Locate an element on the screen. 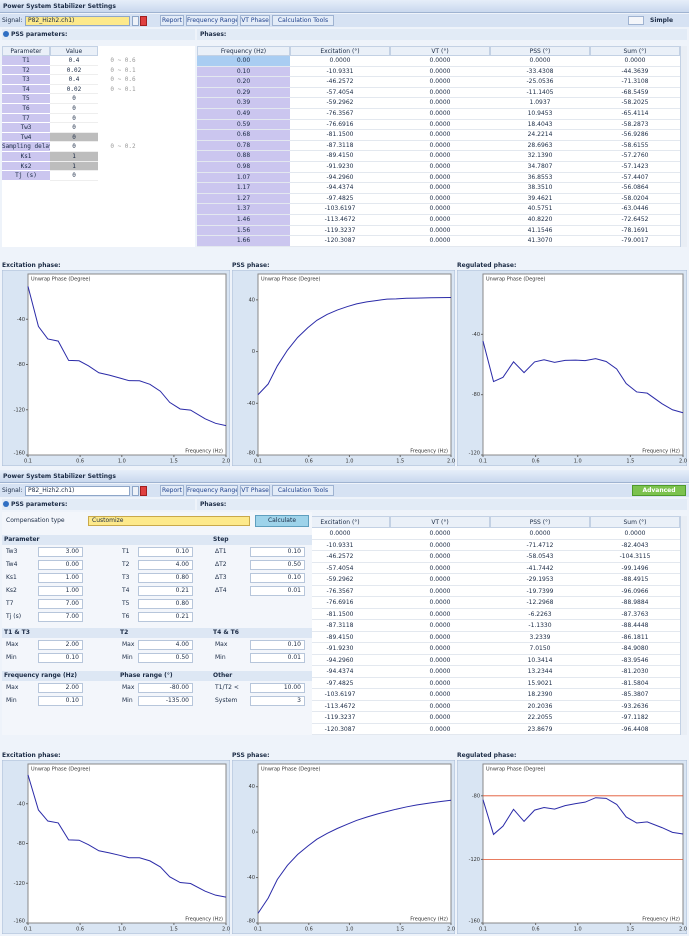 This screenshot has width=689, height=936. x-tick-label: 2.0 is located at coordinates (226, 930).